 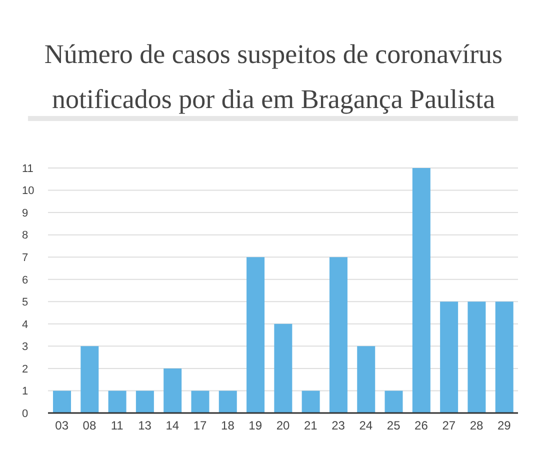 What do you see at coordinates (25, 324) in the screenshot?
I see `y-tick-label: 4` at bounding box center [25, 324].